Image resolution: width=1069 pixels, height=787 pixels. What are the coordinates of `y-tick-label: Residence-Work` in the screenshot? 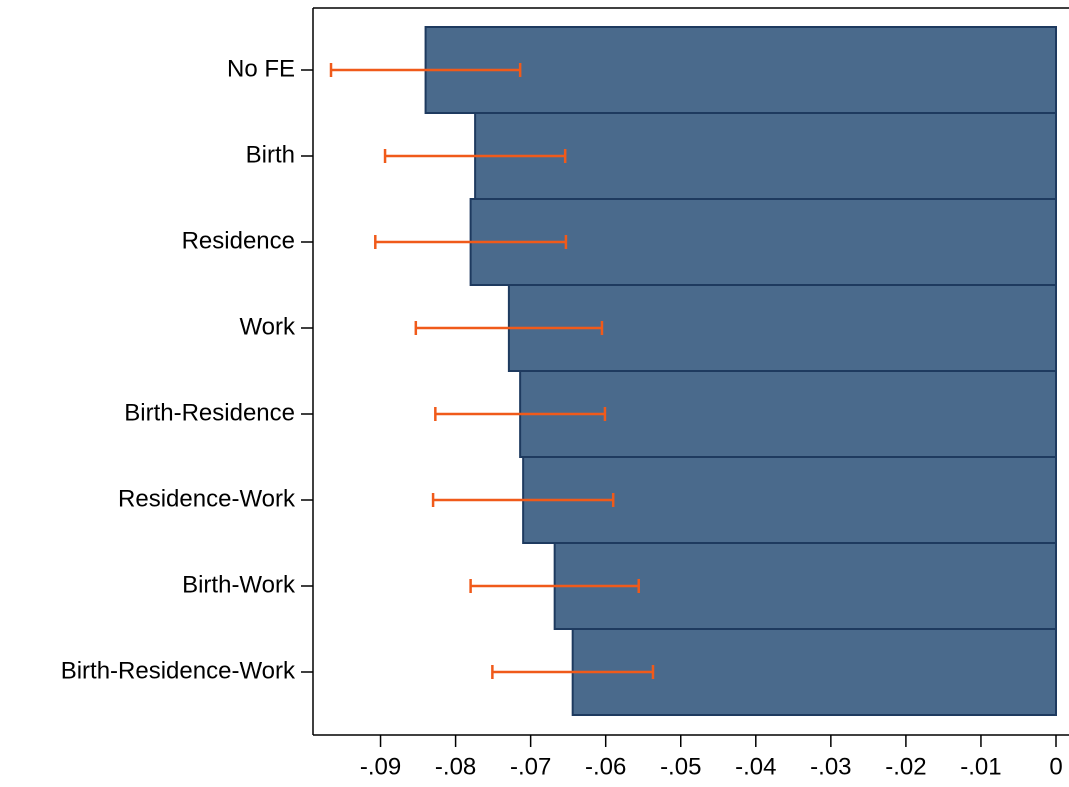 It's located at (207, 498).